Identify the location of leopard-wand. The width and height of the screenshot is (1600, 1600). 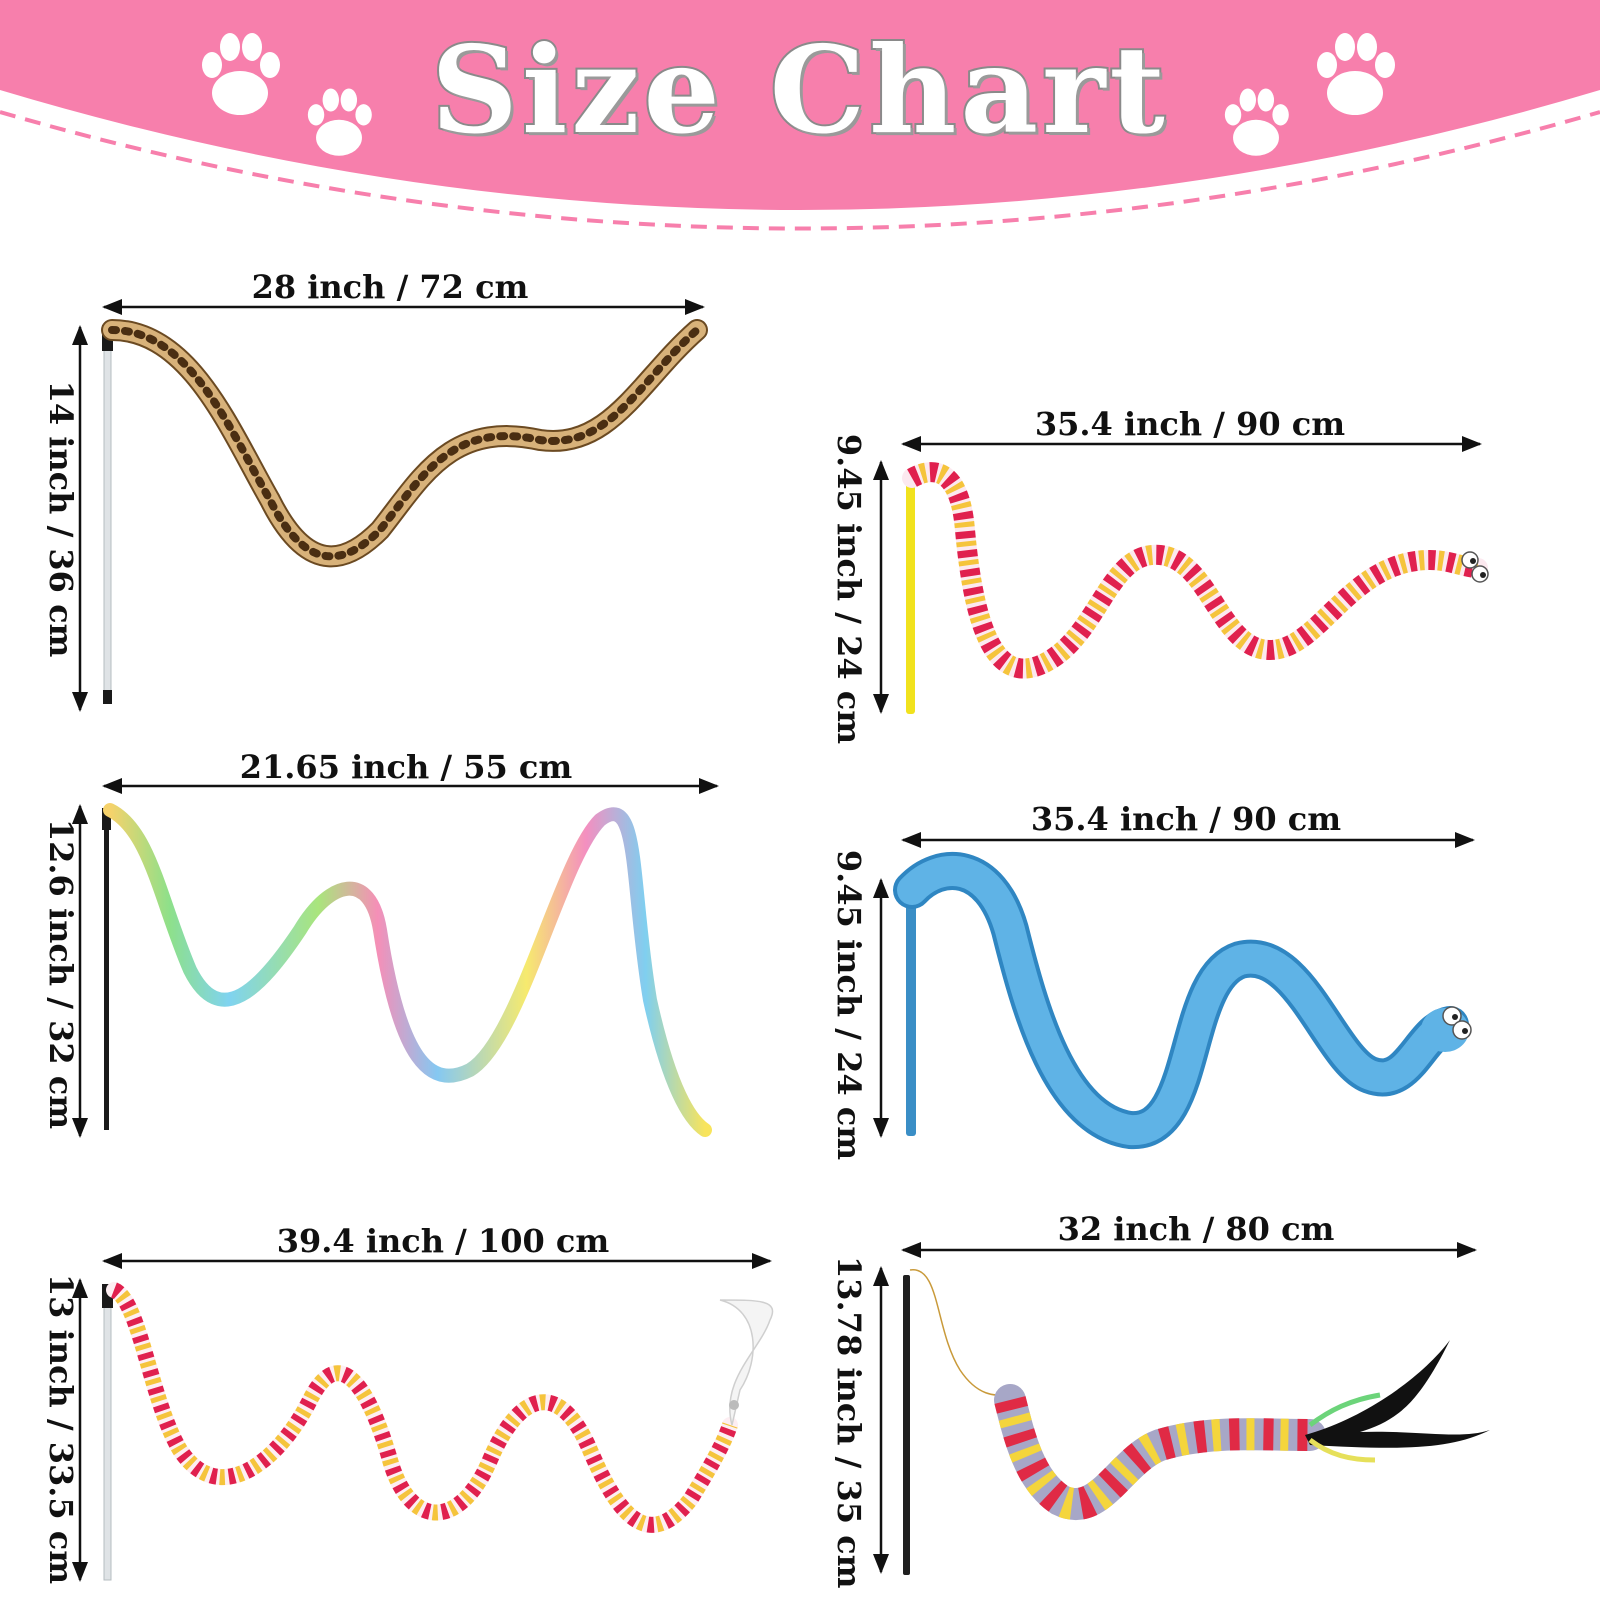
(390, 505).